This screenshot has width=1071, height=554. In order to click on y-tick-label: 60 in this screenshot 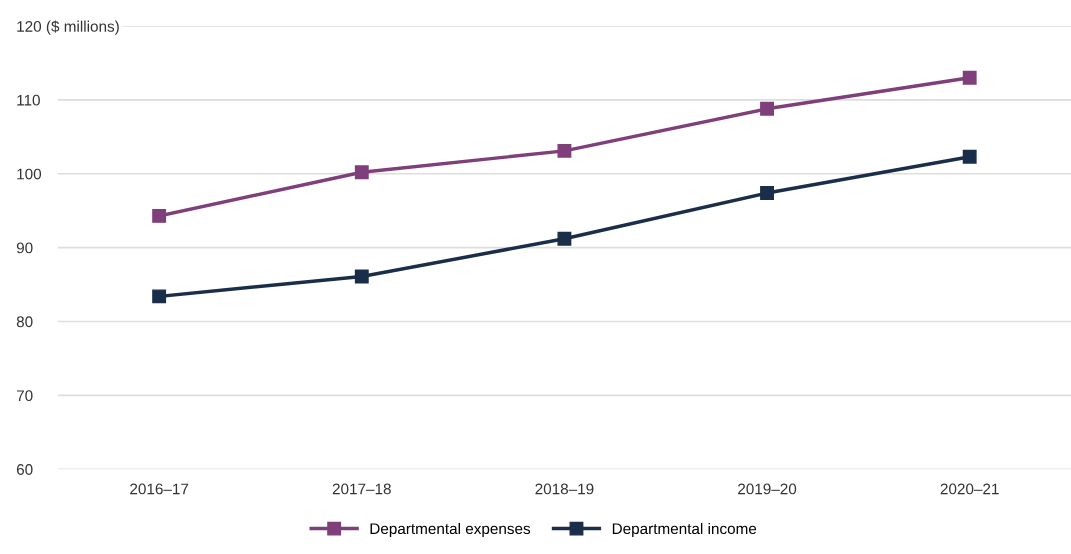, I will do `click(24, 469)`.